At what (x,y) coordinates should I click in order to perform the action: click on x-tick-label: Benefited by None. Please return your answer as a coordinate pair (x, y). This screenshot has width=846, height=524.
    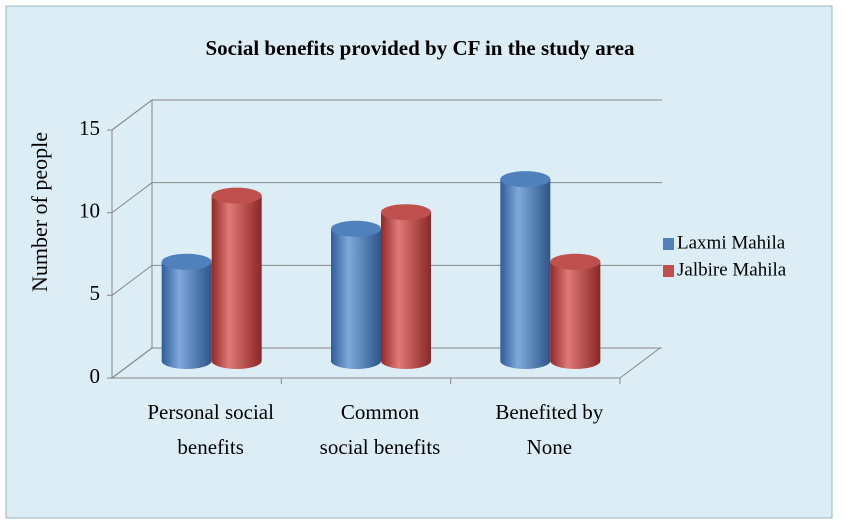
    Looking at the image, I should click on (549, 429).